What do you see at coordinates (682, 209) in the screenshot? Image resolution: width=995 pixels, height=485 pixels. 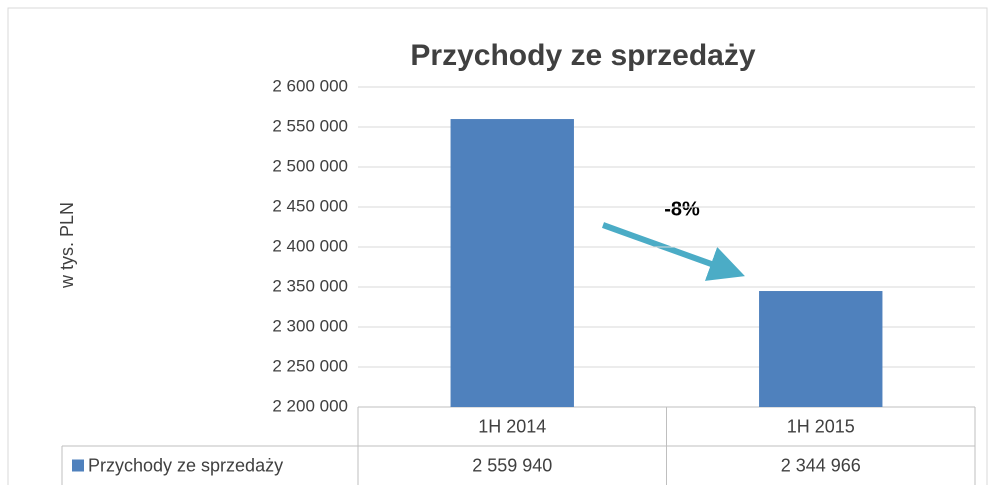 I see `annotation: -8%` at bounding box center [682, 209].